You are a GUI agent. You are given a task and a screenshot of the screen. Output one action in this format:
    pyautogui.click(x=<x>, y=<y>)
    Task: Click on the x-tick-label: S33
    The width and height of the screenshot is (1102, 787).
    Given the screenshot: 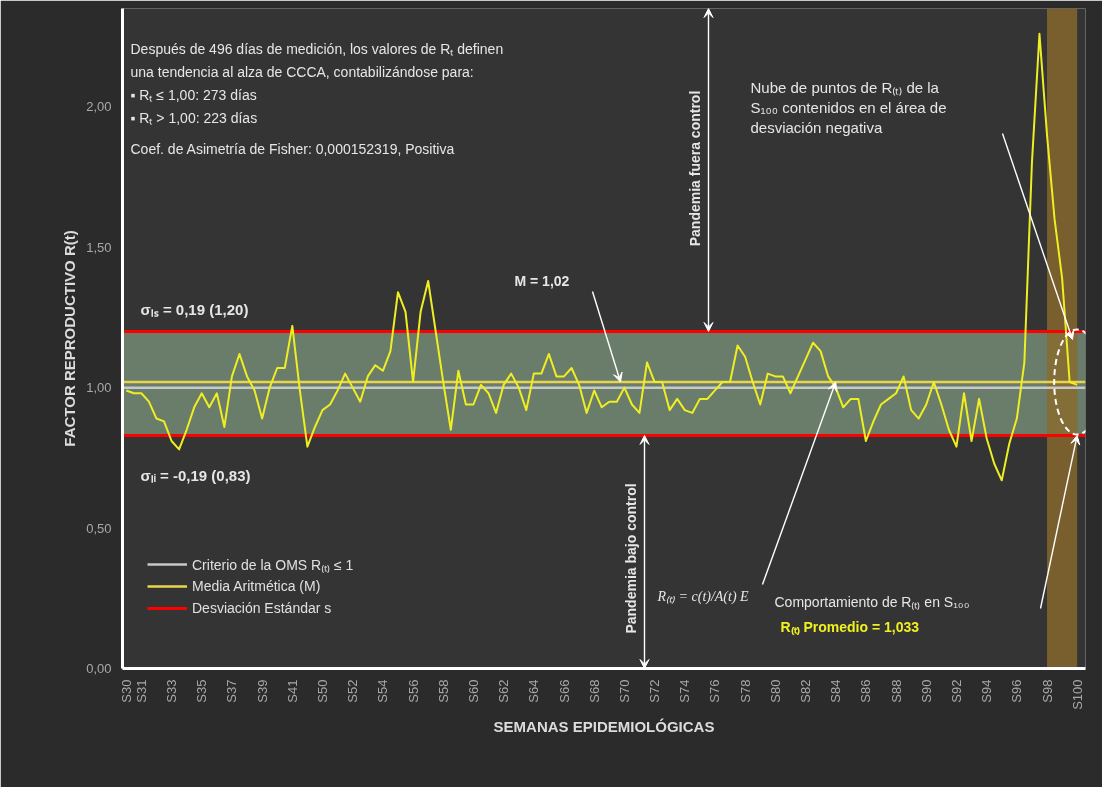 What is the action you would take?
    pyautogui.click(x=172, y=691)
    